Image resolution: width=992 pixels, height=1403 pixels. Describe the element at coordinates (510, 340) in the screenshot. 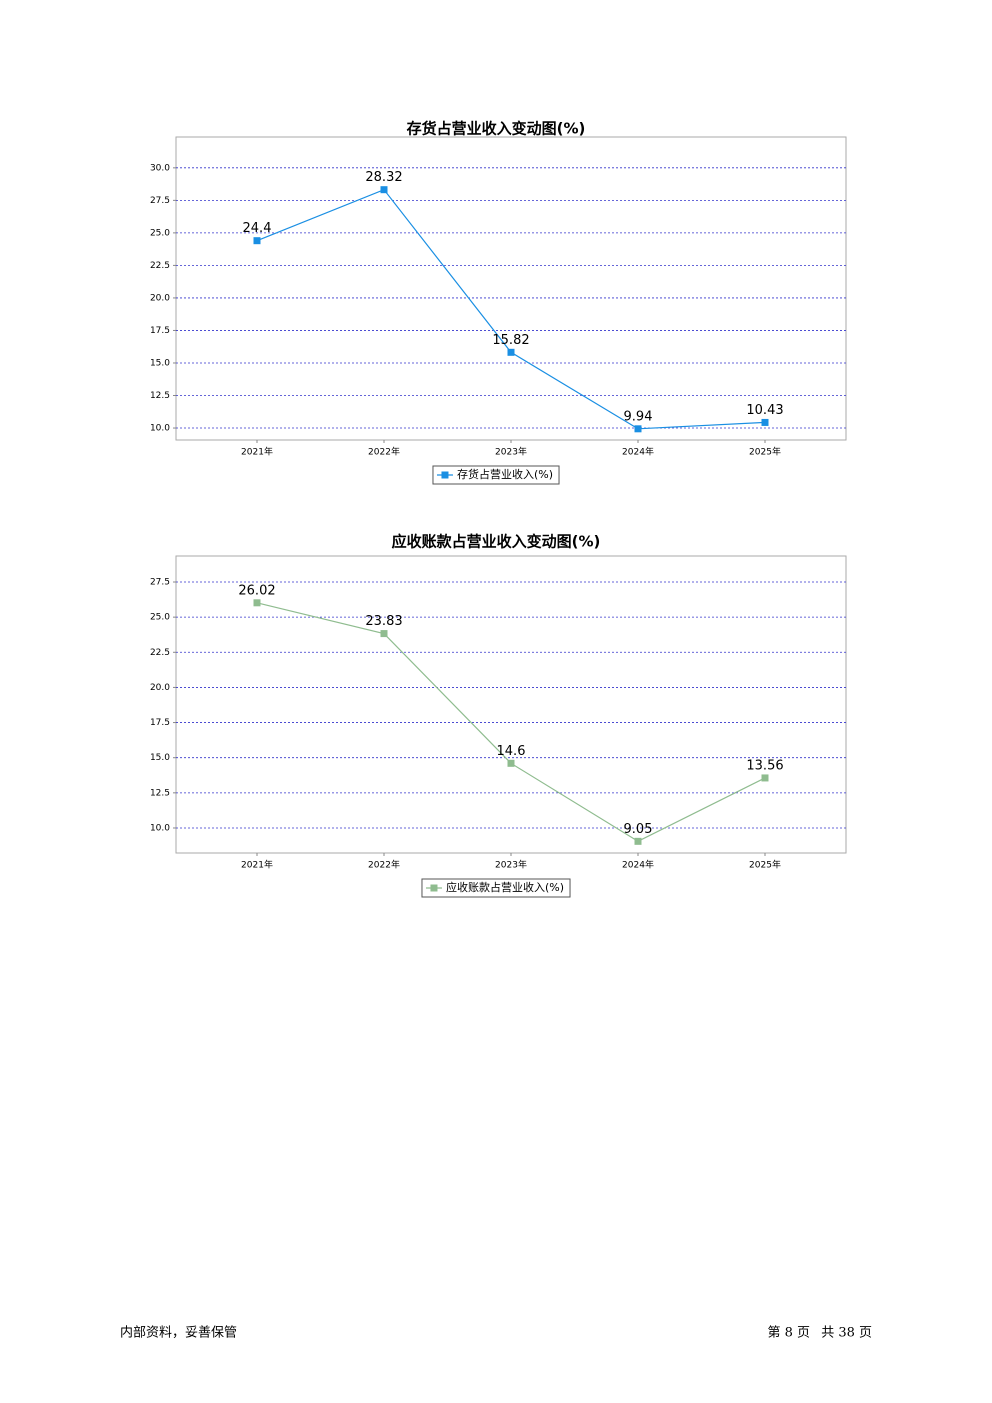

I see `data-label: 15.82` at that location.